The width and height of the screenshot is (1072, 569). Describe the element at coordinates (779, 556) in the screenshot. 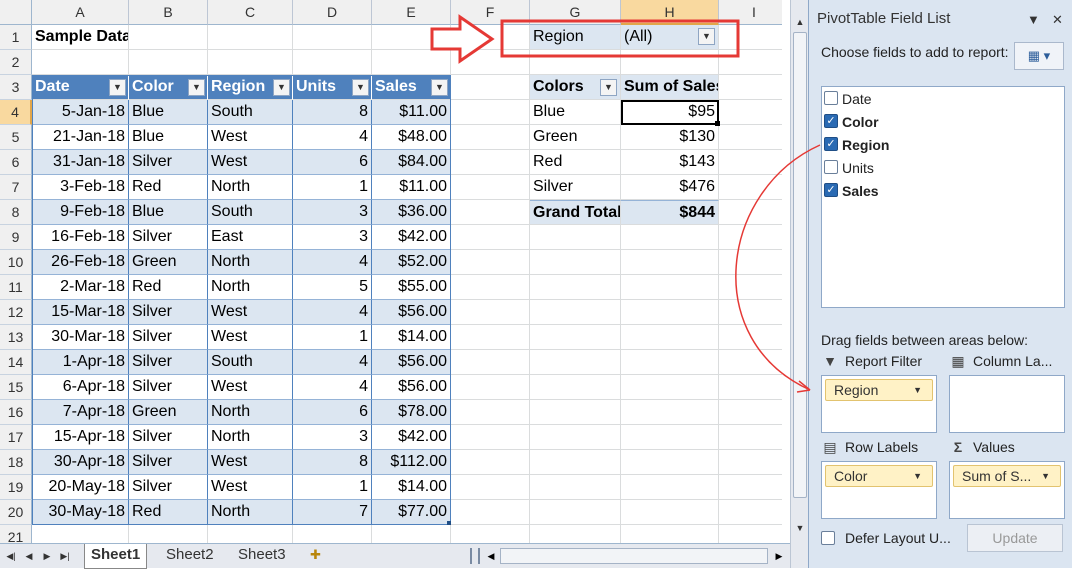

I see `scroll-right-icon: ▶` at that location.